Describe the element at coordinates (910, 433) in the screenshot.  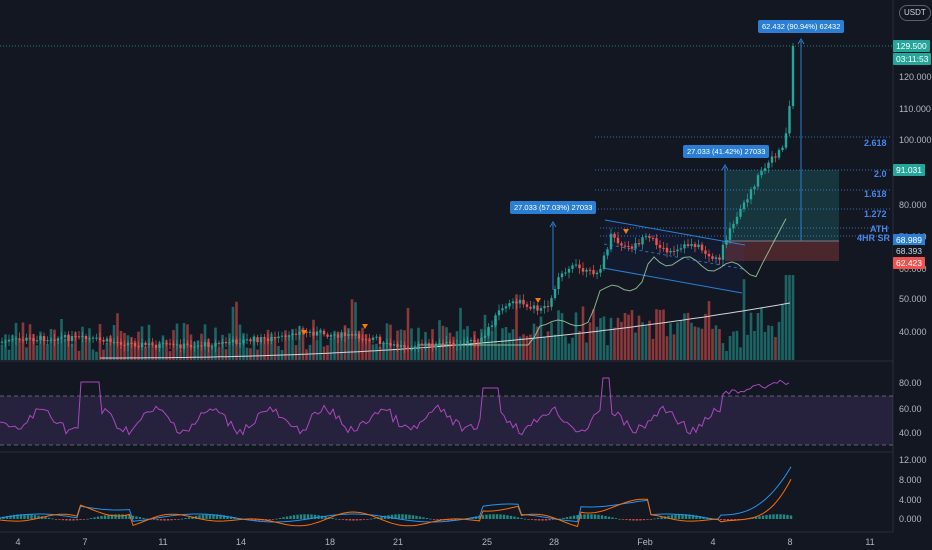
I see `rsi-tick-label: 40.00` at that location.